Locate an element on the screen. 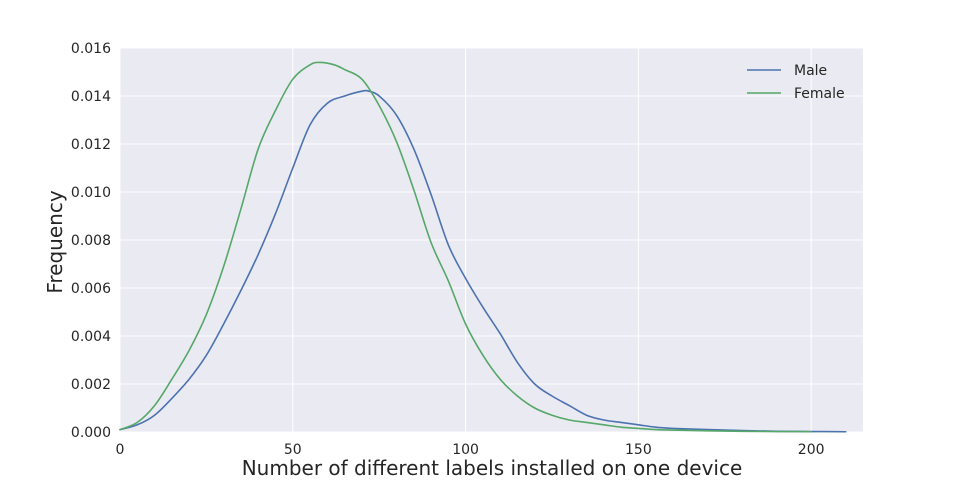 The height and width of the screenshot is (480, 960). legend-label-male: Male is located at coordinates (810, 71).